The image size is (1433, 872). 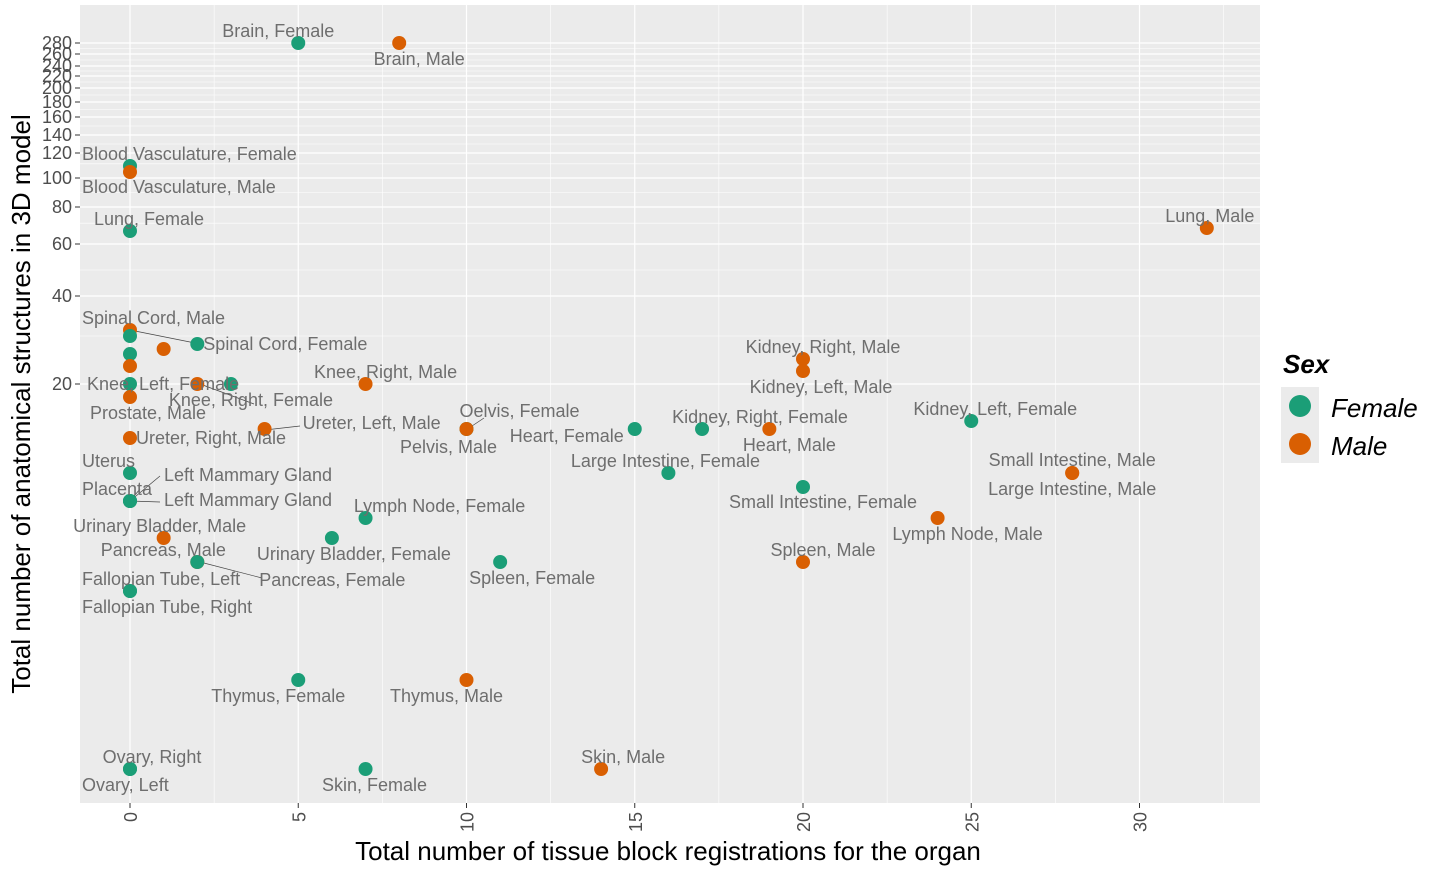 I want to click on y-tick-label: 120, so click(x=57, y=153).